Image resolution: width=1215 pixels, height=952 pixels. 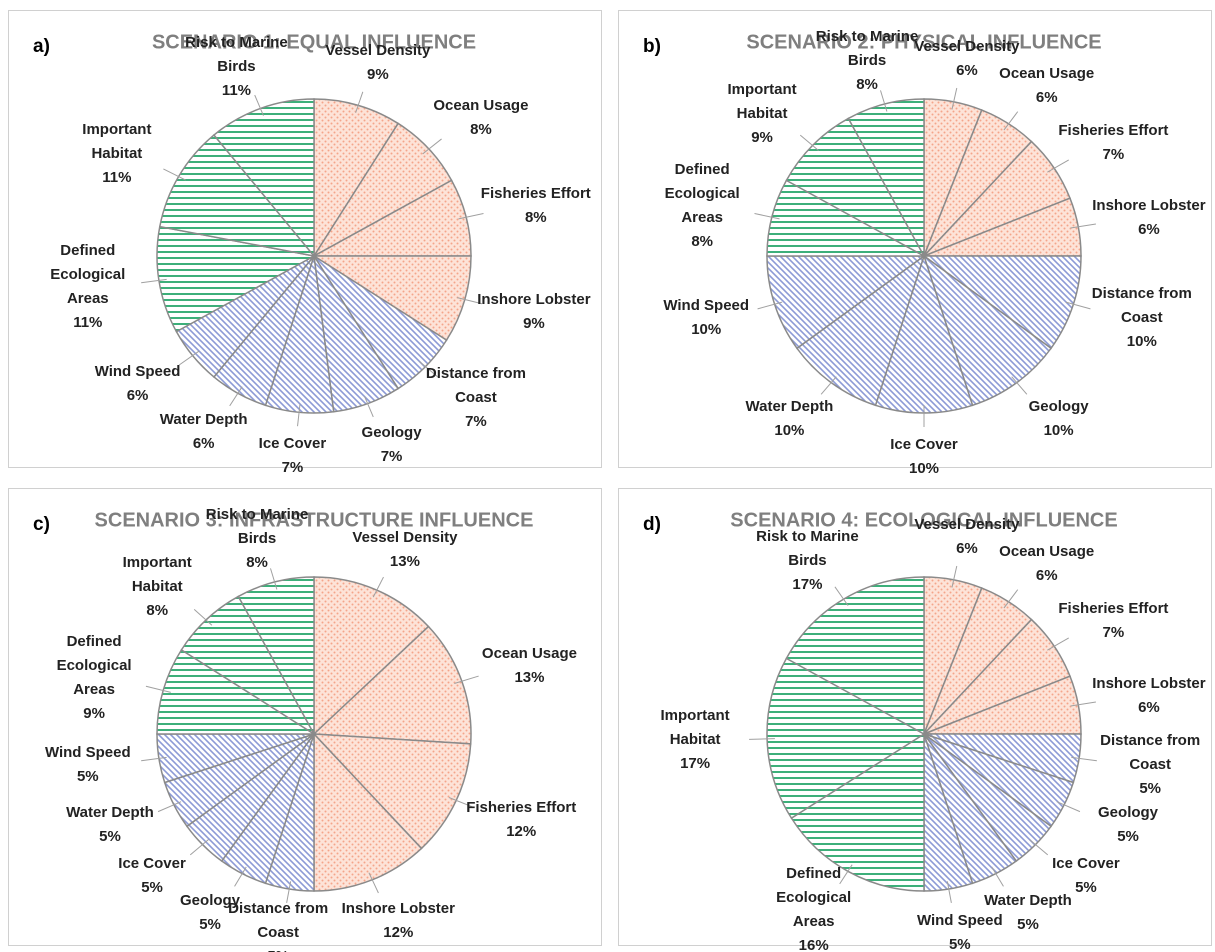 I want to click on slice-label: Ice Cover 10%, so click(x=924, y=457).